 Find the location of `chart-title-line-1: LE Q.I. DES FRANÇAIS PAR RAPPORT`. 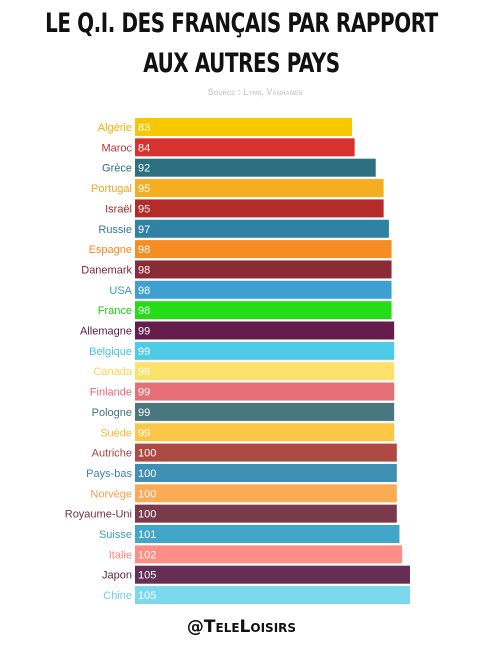

chart-title-line-1: LE Q.I. DES FRANÇAIS PAR RAPPORT is located at coordinates (241, 23).